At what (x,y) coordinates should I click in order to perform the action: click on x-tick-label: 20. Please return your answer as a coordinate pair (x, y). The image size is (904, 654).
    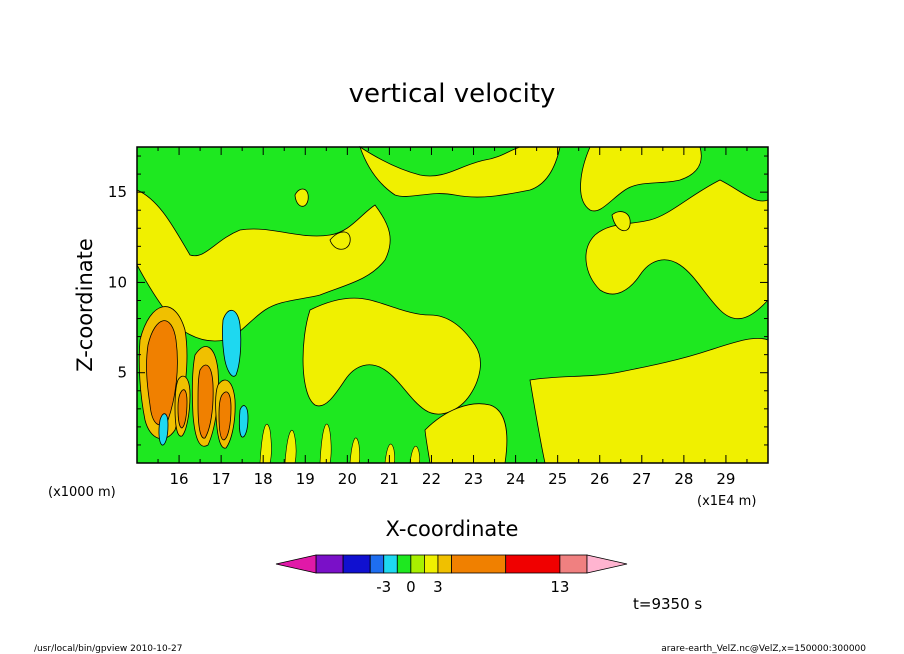
    Looking at the image, I should click on (347, 479).